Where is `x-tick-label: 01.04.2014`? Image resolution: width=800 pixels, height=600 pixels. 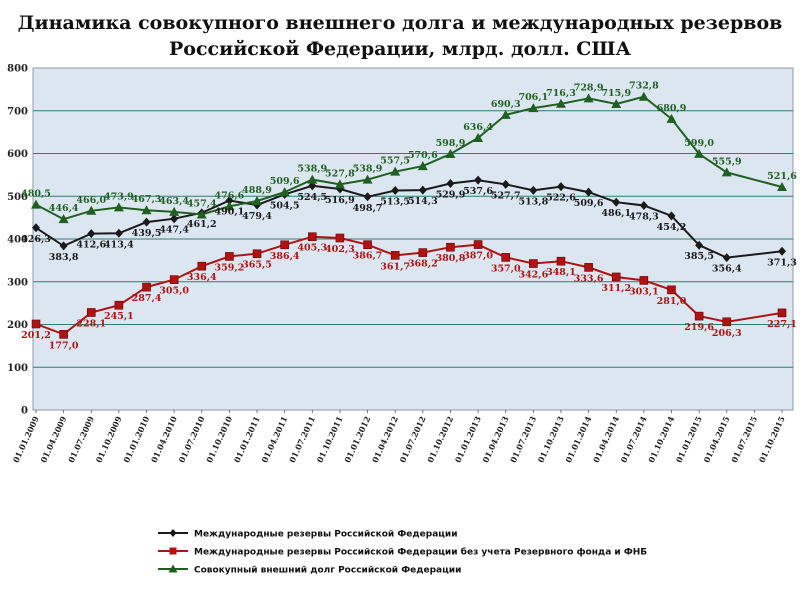 x-tick-label: 01.04.2014 is located at coordinates (606, 439).